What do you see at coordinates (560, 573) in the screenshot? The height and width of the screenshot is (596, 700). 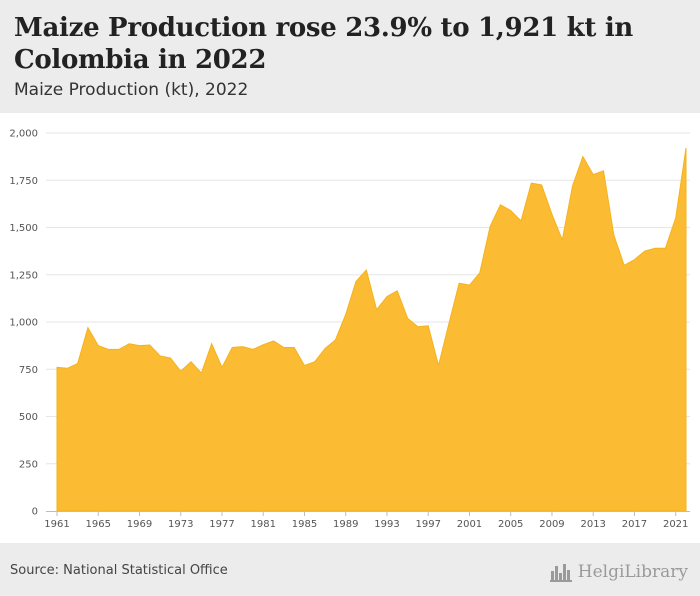 I see `city-skyline-icon` at bounding box center [560, 573].